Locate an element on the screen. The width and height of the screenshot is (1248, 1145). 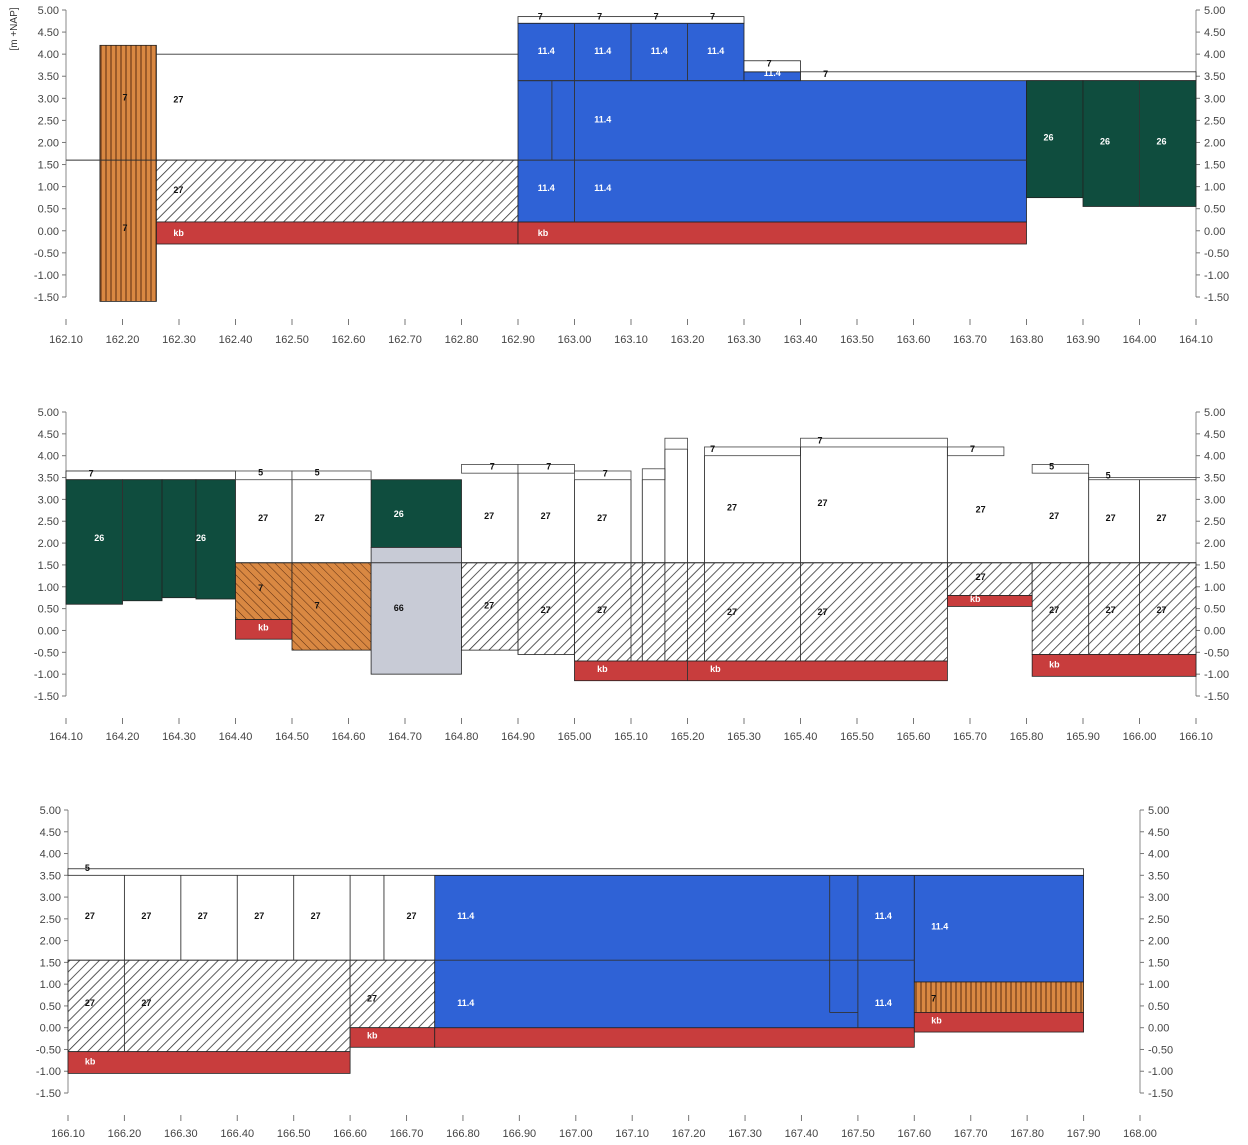
y-tick-label-left: -1.00 is located at coordinates (48, 1072).